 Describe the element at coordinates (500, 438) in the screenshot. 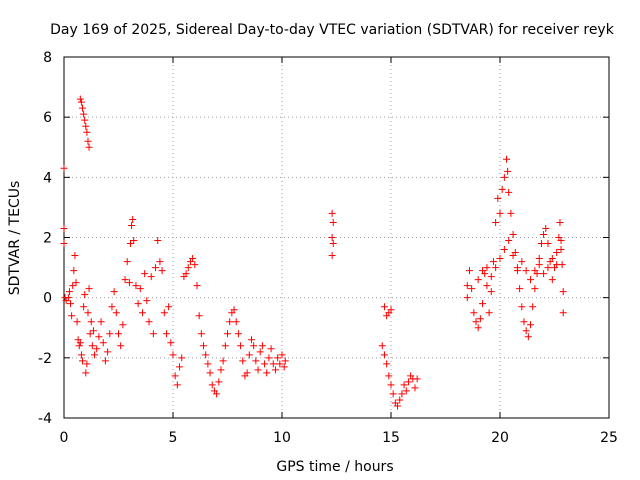

I see `x-tick-label: 20` at that location.